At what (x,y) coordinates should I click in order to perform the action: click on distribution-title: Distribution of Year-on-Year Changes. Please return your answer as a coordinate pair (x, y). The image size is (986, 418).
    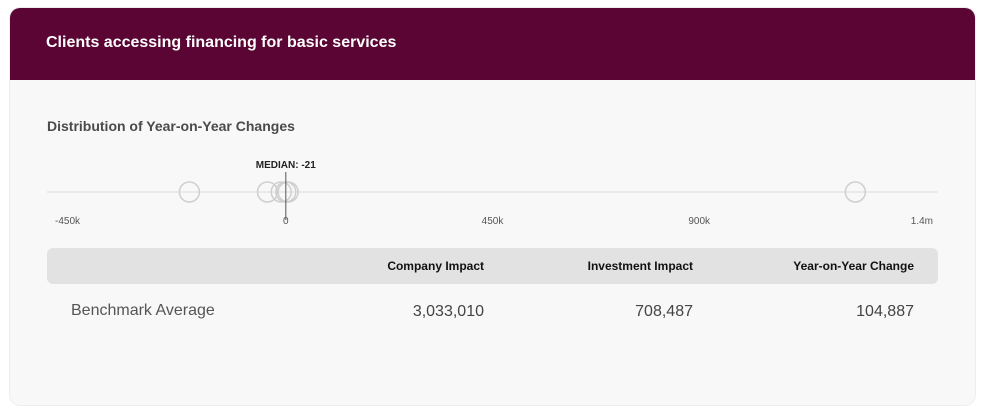
    Looking at the image, I should click on (171, 126).